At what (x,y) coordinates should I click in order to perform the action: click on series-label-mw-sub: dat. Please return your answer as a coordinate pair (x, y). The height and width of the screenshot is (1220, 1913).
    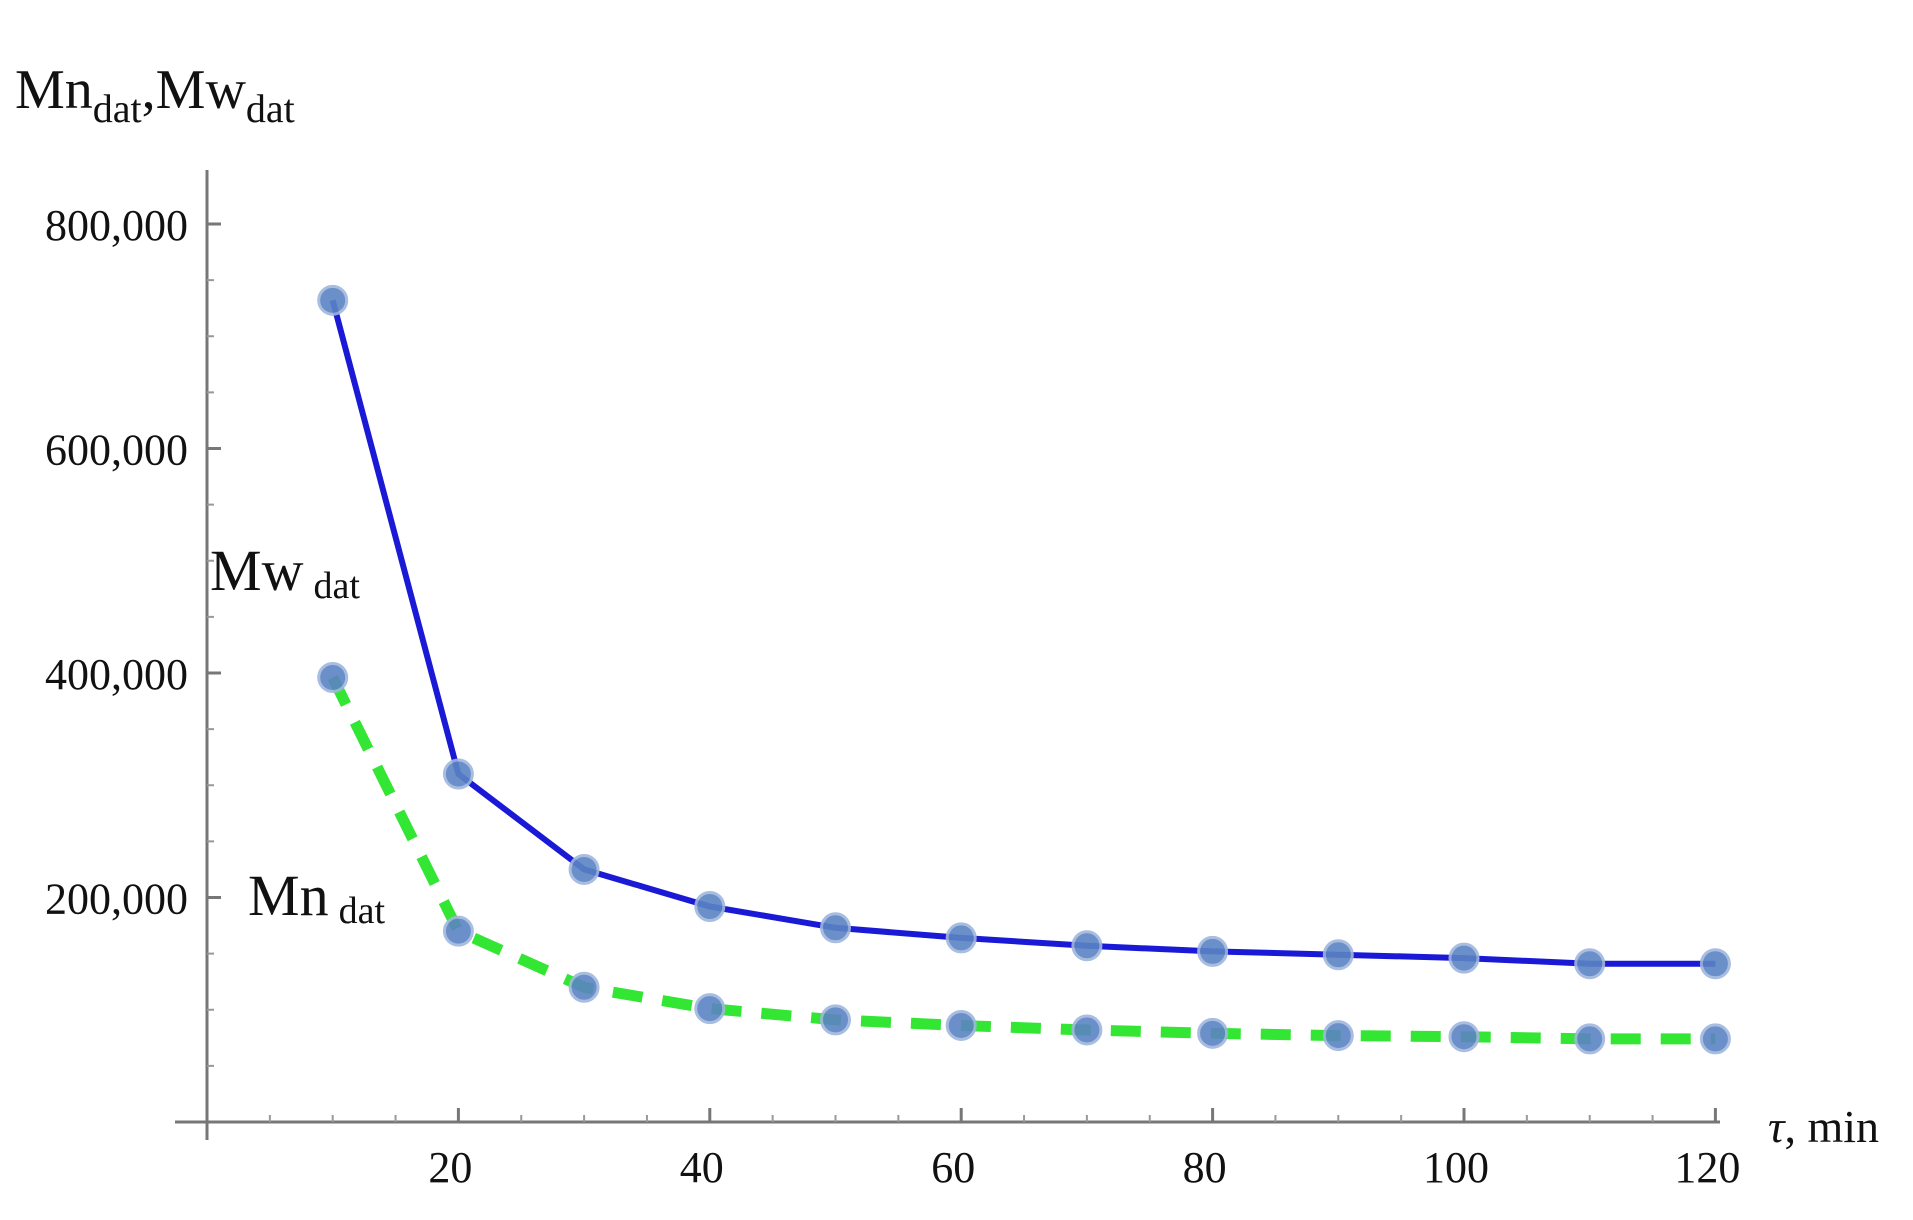
    Looking at the image, I should click on (336, 586).